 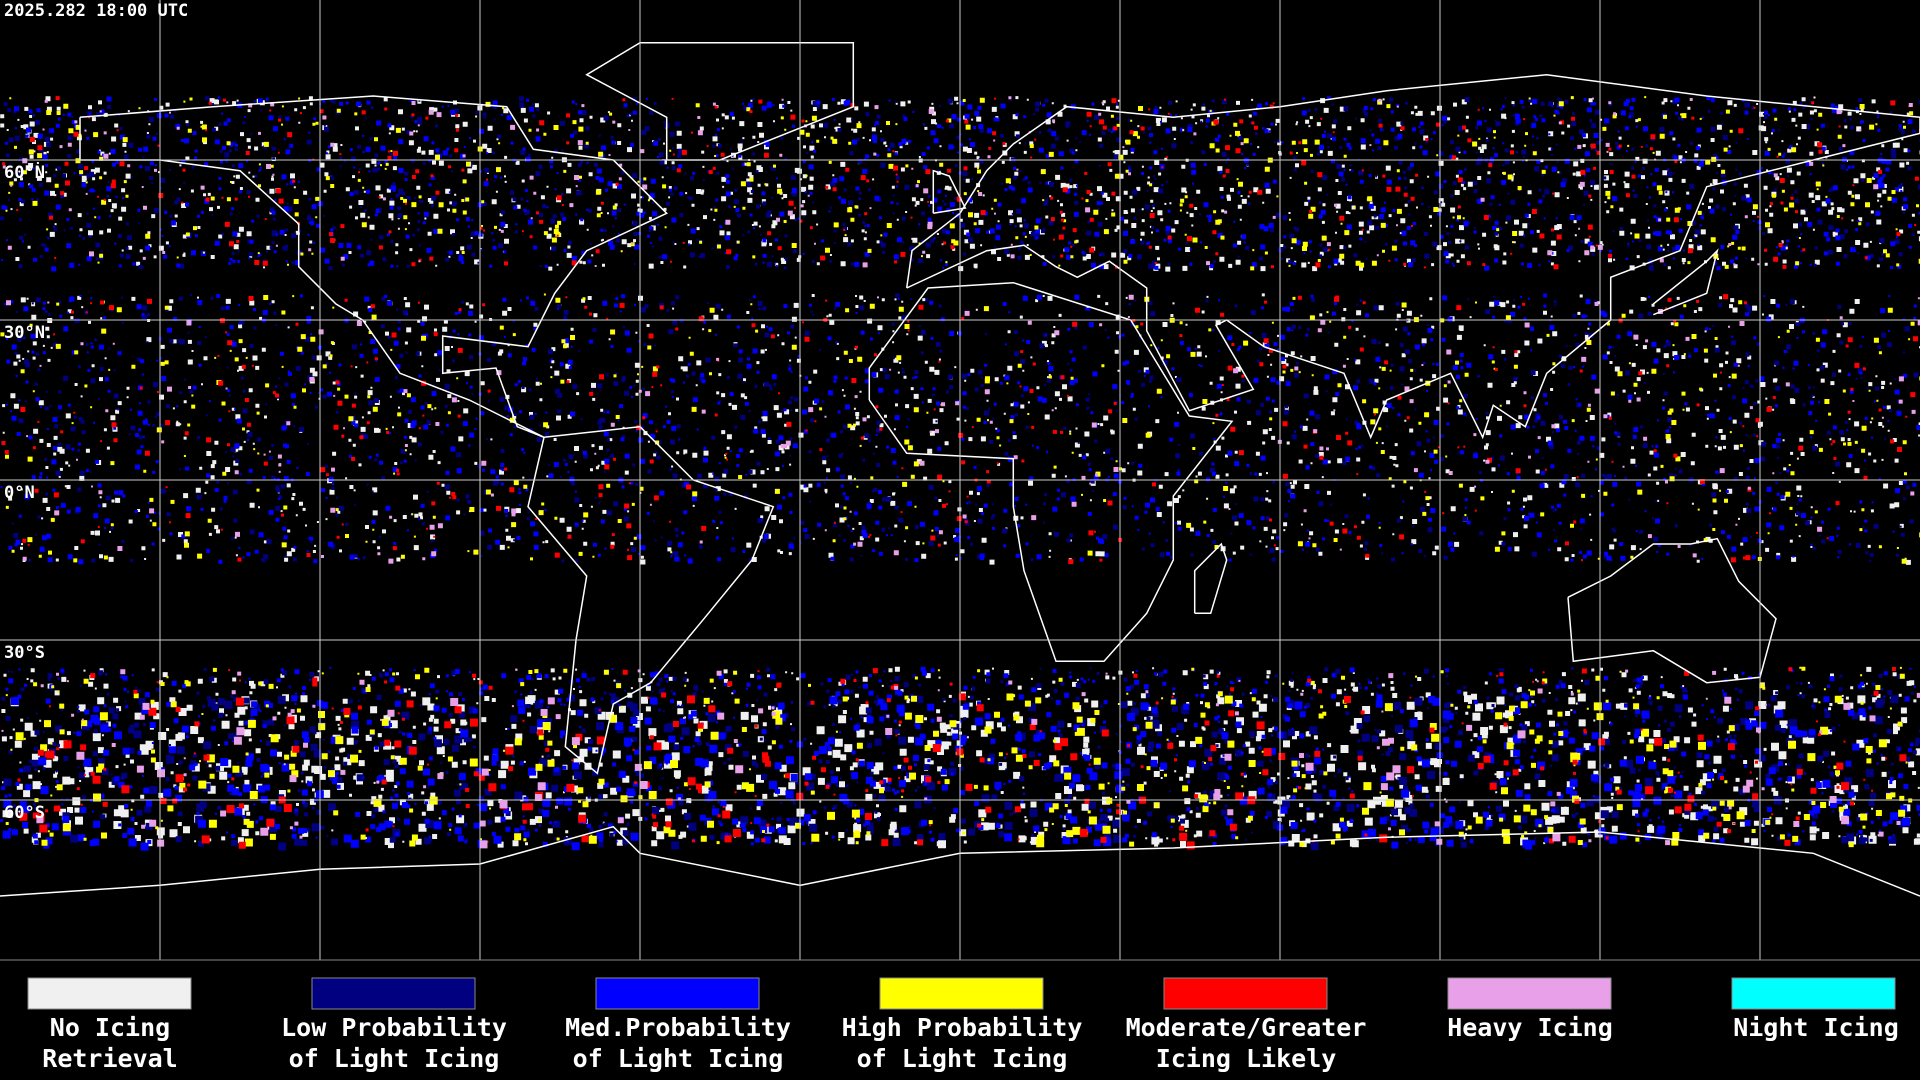 What do you see at coordinates (394, 1027) in the screenshot?
I see `legend-label: Low Probability` at bounding box center [394, 1027].